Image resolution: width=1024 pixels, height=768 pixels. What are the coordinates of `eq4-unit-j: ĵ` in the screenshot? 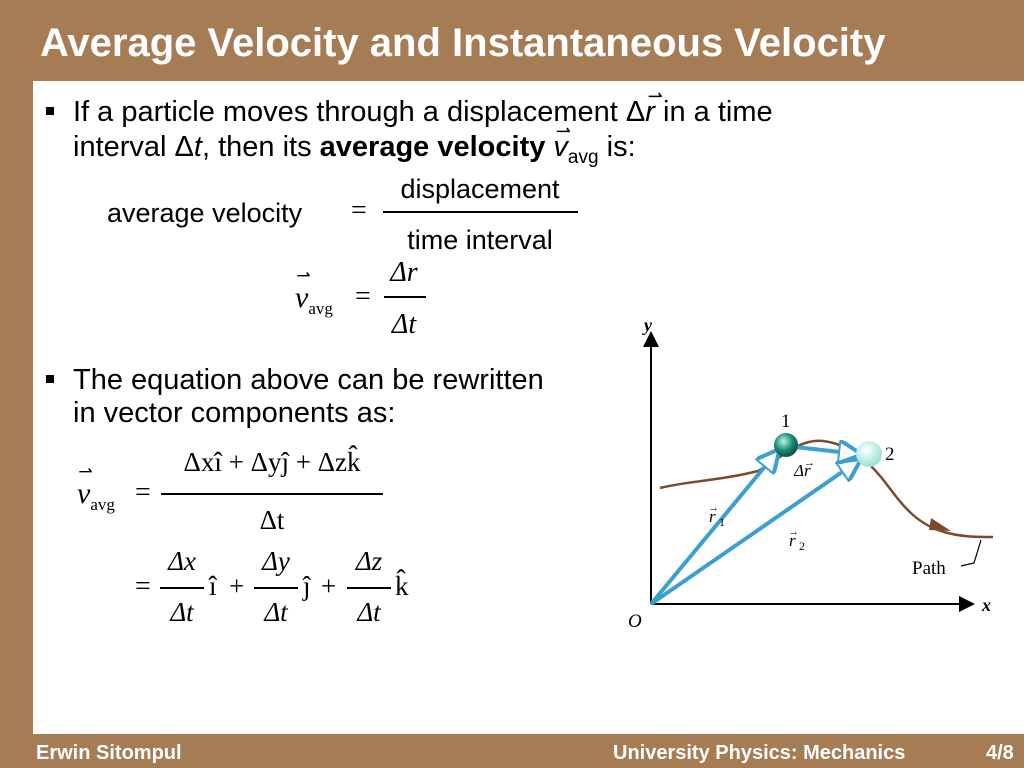 It's located at (307, 586).